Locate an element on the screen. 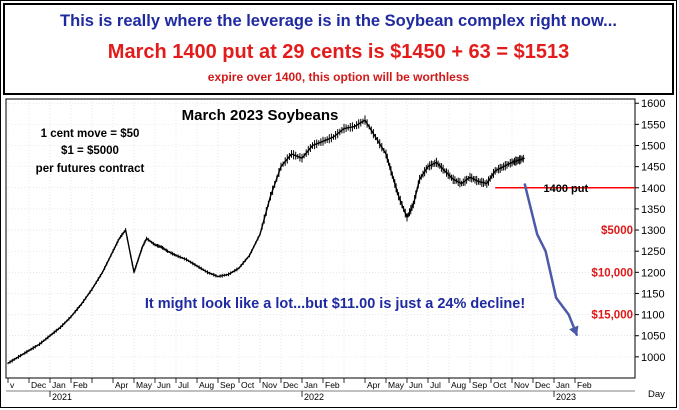 This screenshot has width=679, height=410. contract-note-line-3: per futures contract is located at coordinates (90, 169).